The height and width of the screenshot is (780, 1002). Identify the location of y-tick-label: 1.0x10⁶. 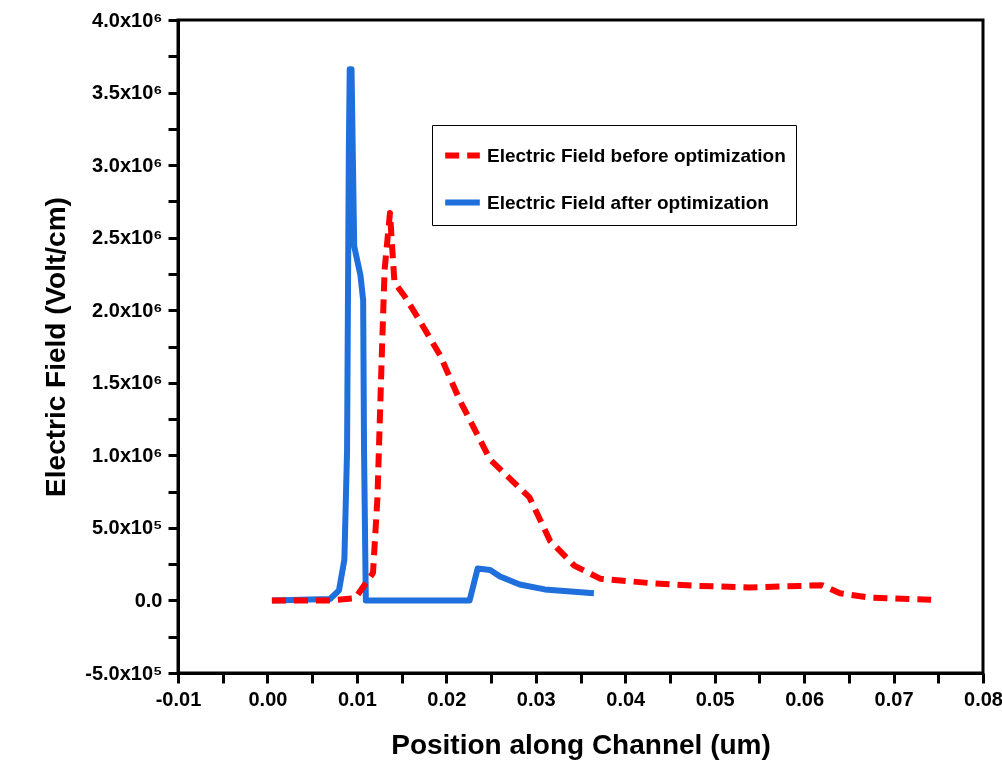
(127, 454).